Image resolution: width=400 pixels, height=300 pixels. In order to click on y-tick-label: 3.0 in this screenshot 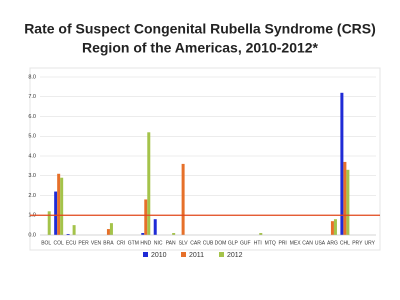, I will do `click(32, 176)`.